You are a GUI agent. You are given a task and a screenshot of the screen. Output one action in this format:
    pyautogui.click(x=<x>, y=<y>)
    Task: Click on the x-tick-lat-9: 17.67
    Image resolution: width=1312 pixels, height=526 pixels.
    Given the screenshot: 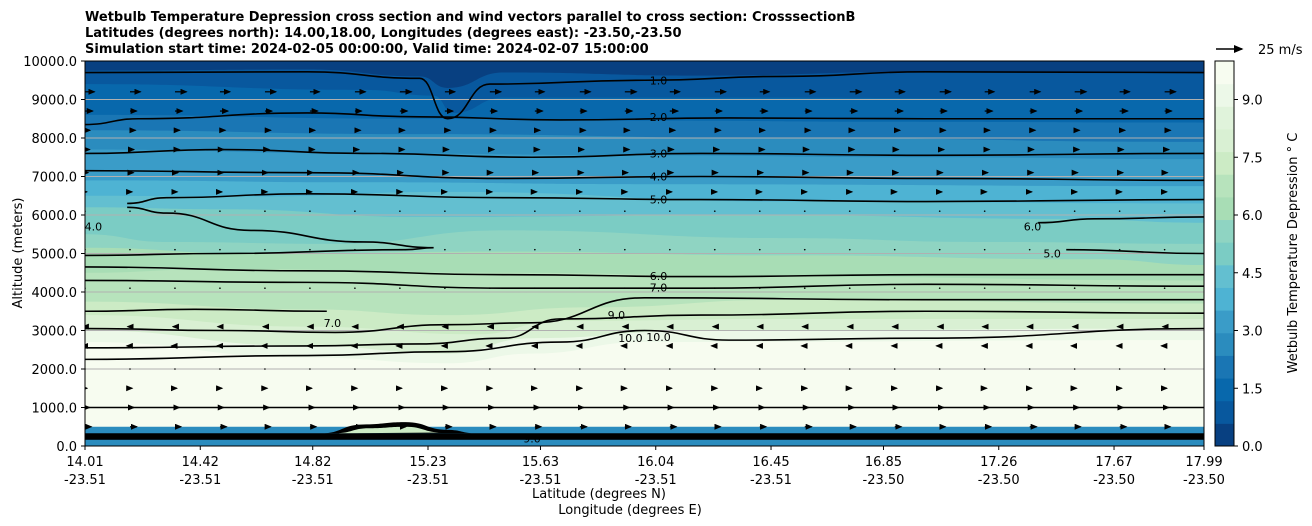 What is the action you would take?
    pyautogui.click(x=1113, y=462)
    